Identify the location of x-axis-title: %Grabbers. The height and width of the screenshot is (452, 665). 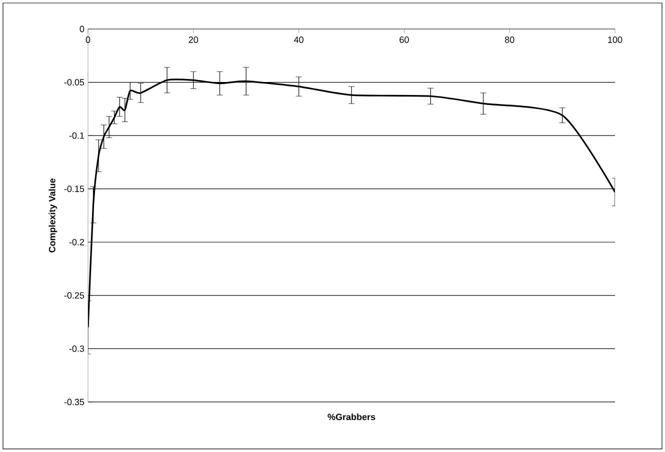
(352, 417).